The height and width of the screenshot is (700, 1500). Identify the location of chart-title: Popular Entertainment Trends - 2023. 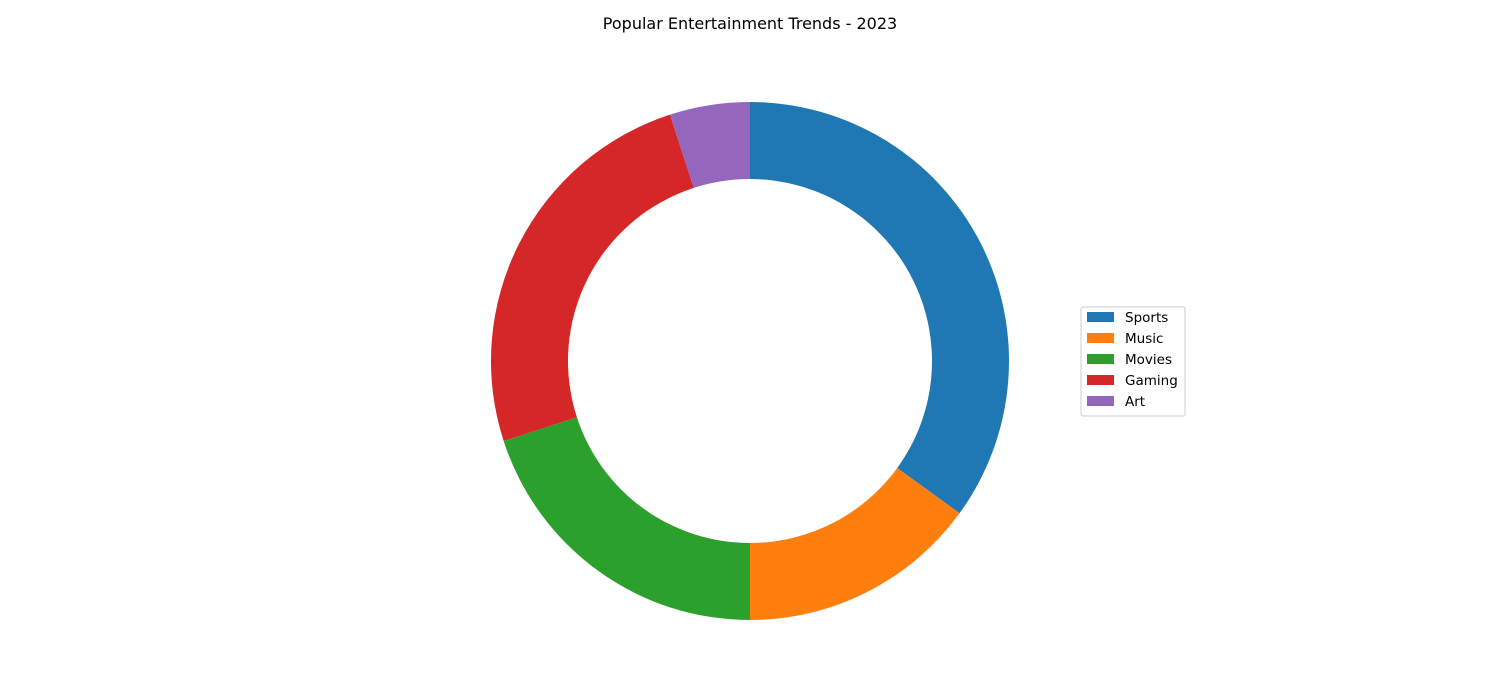
(750, 23).